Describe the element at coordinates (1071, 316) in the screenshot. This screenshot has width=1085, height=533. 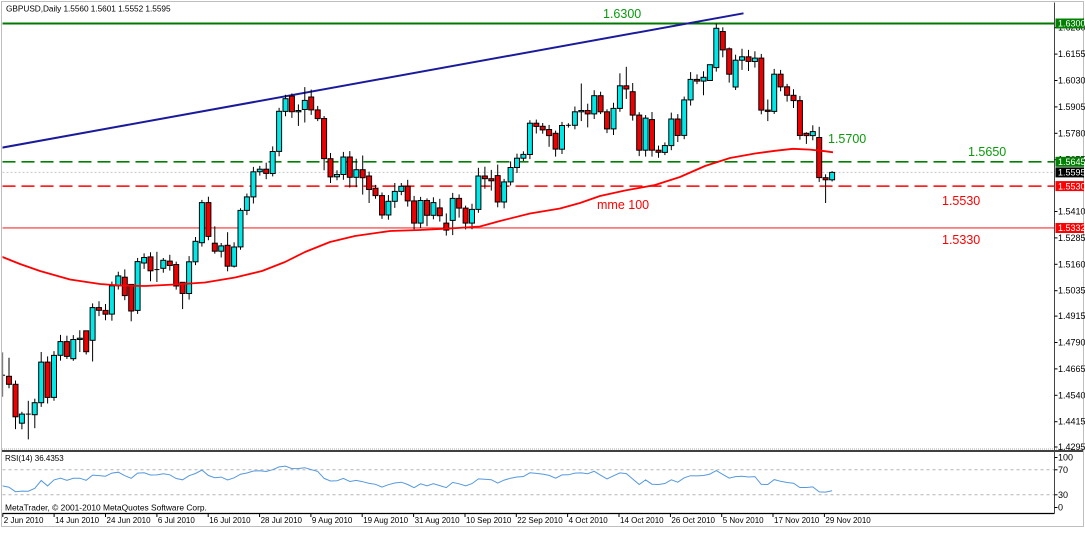
I see `svg-text: 1.4915` at that location.